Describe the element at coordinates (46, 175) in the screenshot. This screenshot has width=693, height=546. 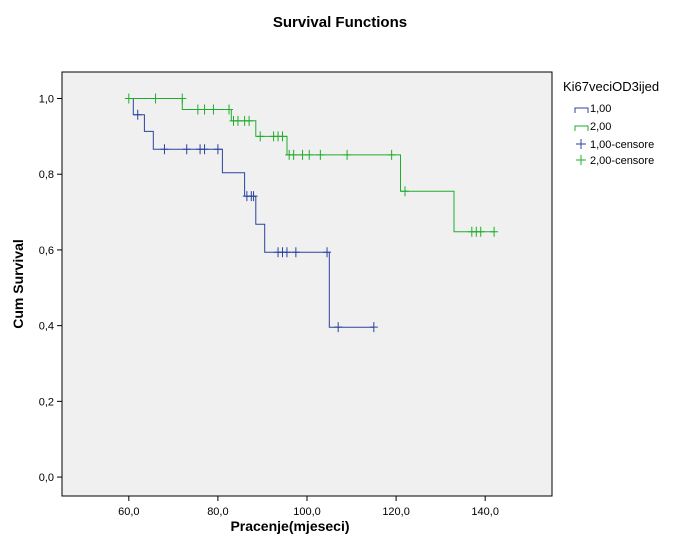
I see `y-tick-label: 0,8` at that location.